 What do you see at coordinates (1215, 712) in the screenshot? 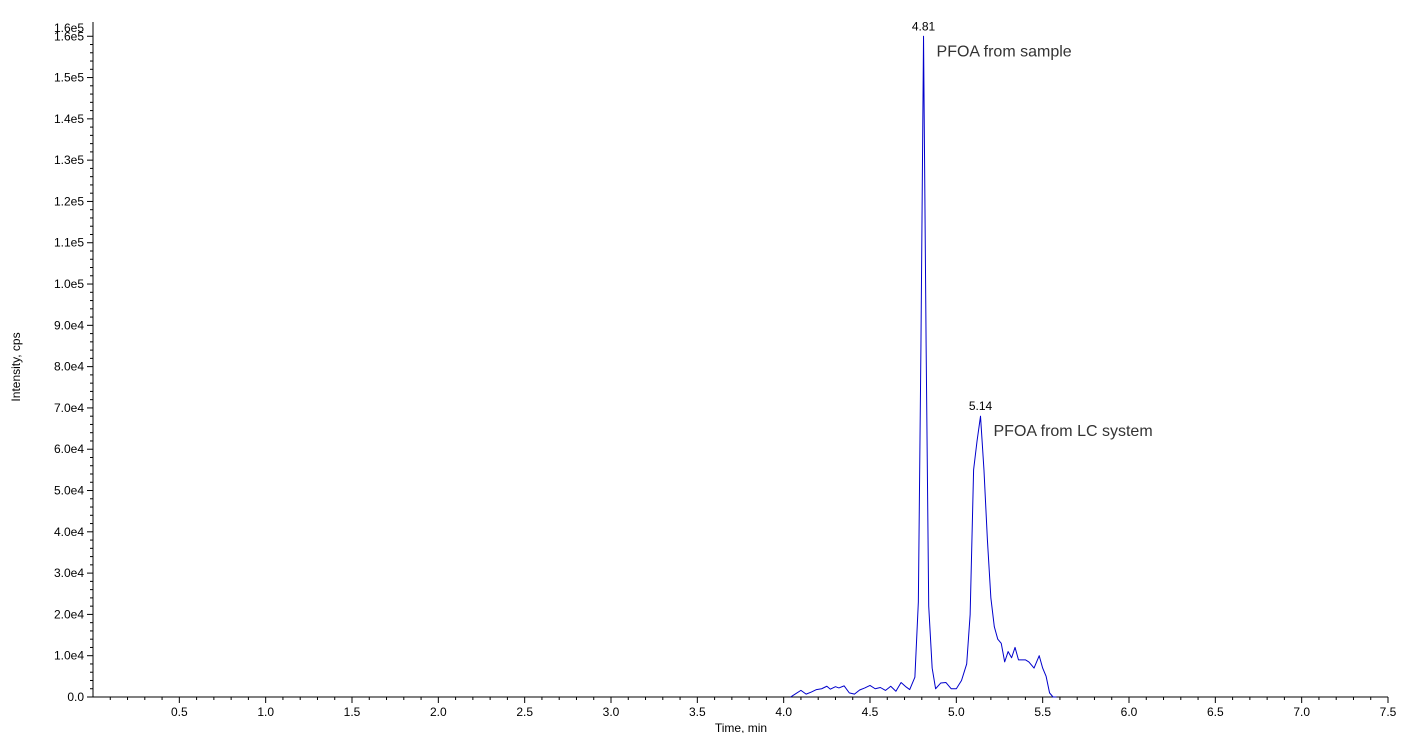
I see `x-tick-label: 6.5` at bounding box center [1215, 712].